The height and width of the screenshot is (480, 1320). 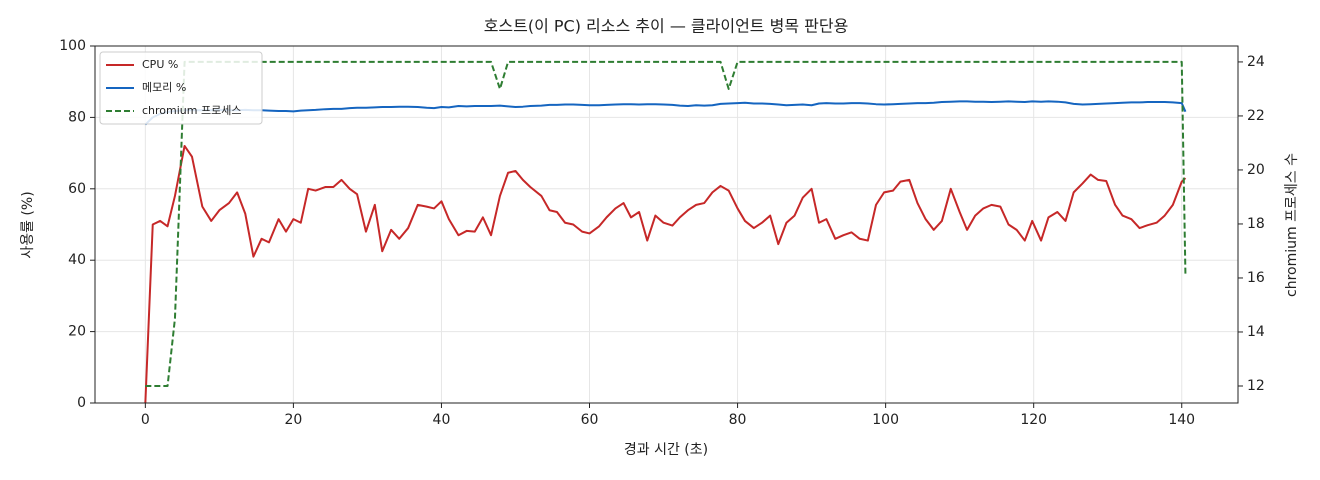 What do you see at coordinates (77, 260) in the screenshot?
I see `y-tick-label: 40` at bounding box center [77, 260].